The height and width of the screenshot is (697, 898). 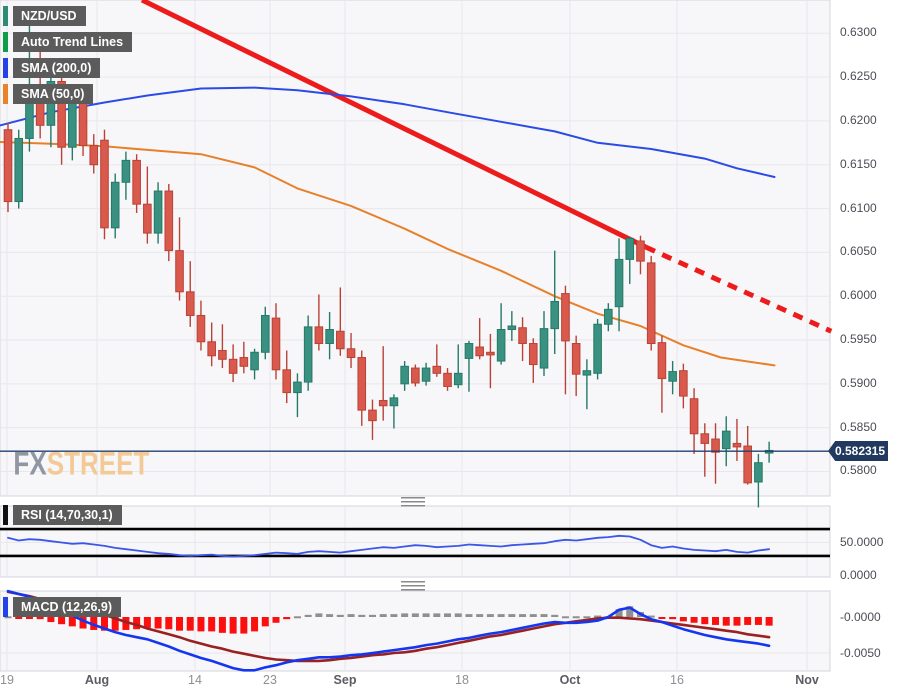 What do you see at coordinates (97, 680) in the screenshot?
I see `x-axis-label: Aug` at bounding box center [97, 680].